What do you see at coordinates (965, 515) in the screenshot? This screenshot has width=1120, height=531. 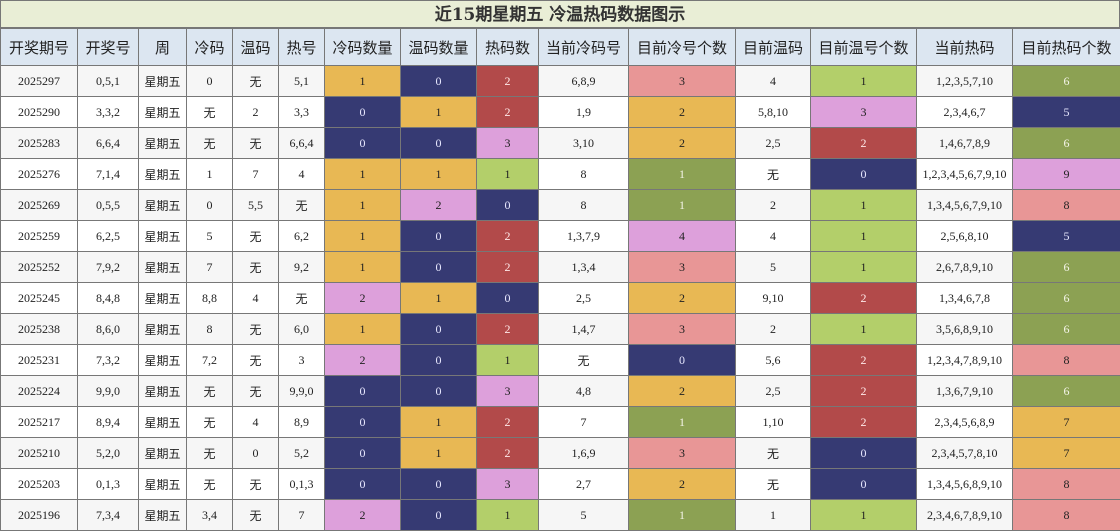 I see `table-cell: 2,3,4,6,7,8,9,10` at bounding box center [965, 515].